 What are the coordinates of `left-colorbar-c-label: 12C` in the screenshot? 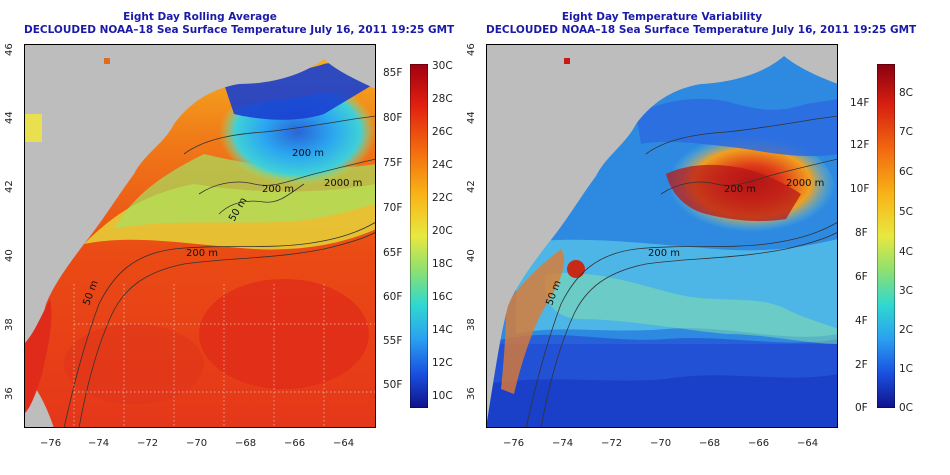 It's located at (442, 363).